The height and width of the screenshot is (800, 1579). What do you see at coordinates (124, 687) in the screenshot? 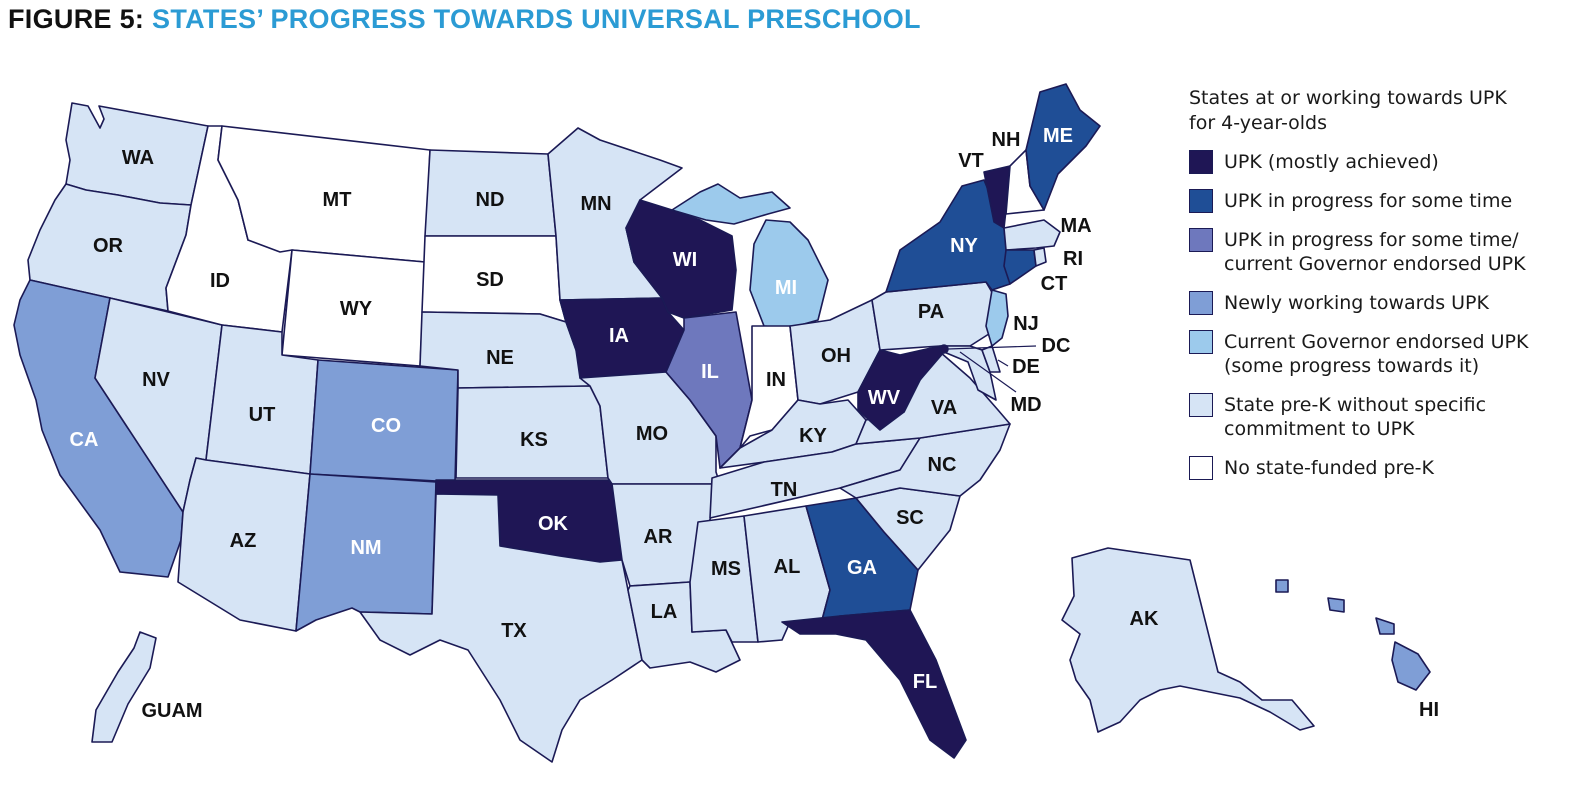
I see `territory-guam` at bounding box center [124, 687].